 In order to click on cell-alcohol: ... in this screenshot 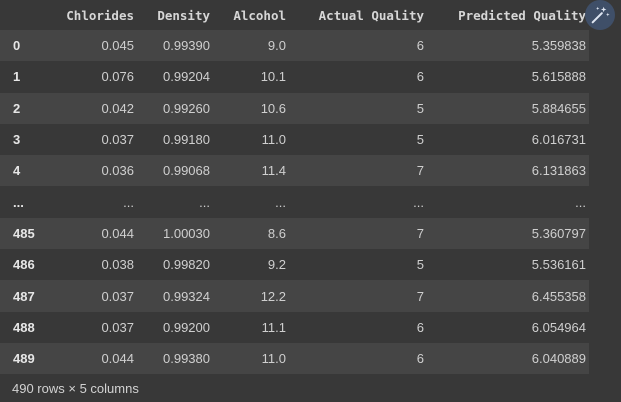, I will do `click(280, 202)`.